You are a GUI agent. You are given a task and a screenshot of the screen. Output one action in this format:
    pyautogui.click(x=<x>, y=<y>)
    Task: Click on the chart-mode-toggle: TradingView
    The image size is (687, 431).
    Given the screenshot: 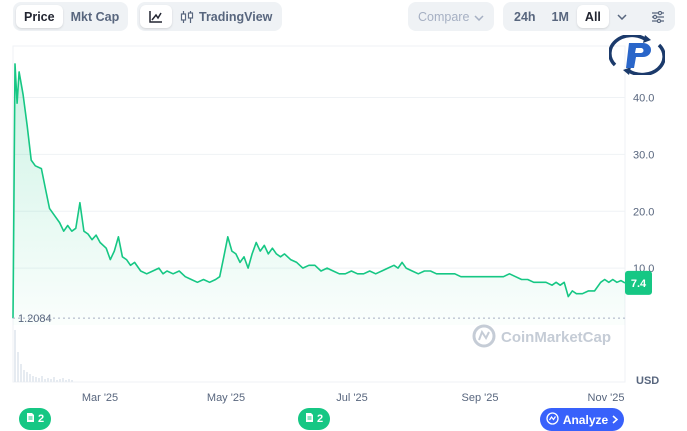 What is the action you would take?
    pyautogui.click(x=209, y=16)
    